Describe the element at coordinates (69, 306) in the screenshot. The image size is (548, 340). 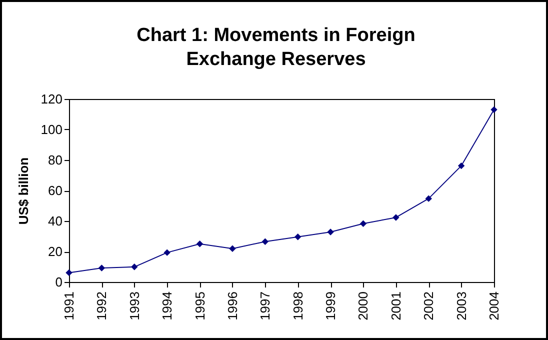
I see `x-tick-label: 1991` at that location.